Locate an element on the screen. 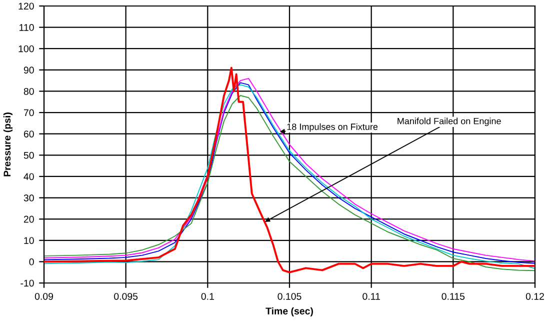 The image size is (550, 321). annotation: 18 Impulses on Fixture is located at coordinates (332, 127).